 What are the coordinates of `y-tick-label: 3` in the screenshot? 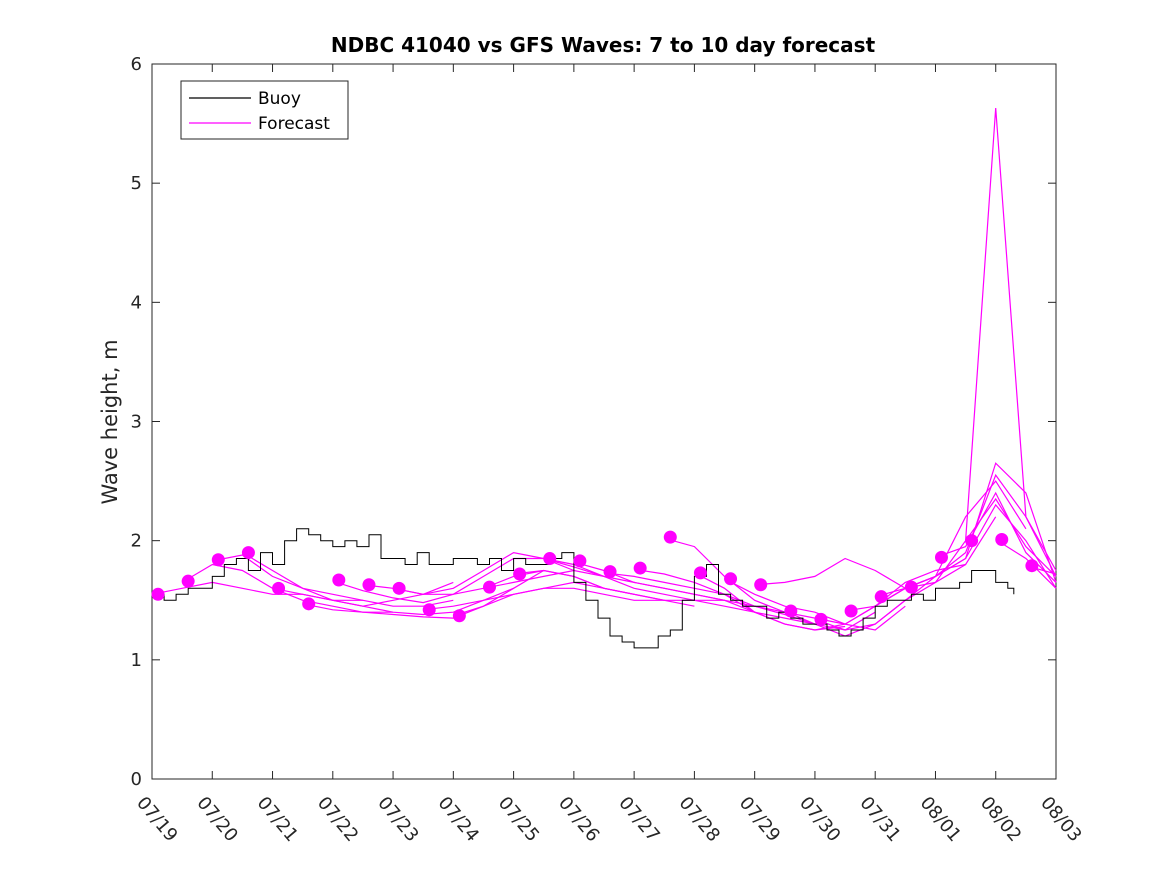 It's located at (136, 422).